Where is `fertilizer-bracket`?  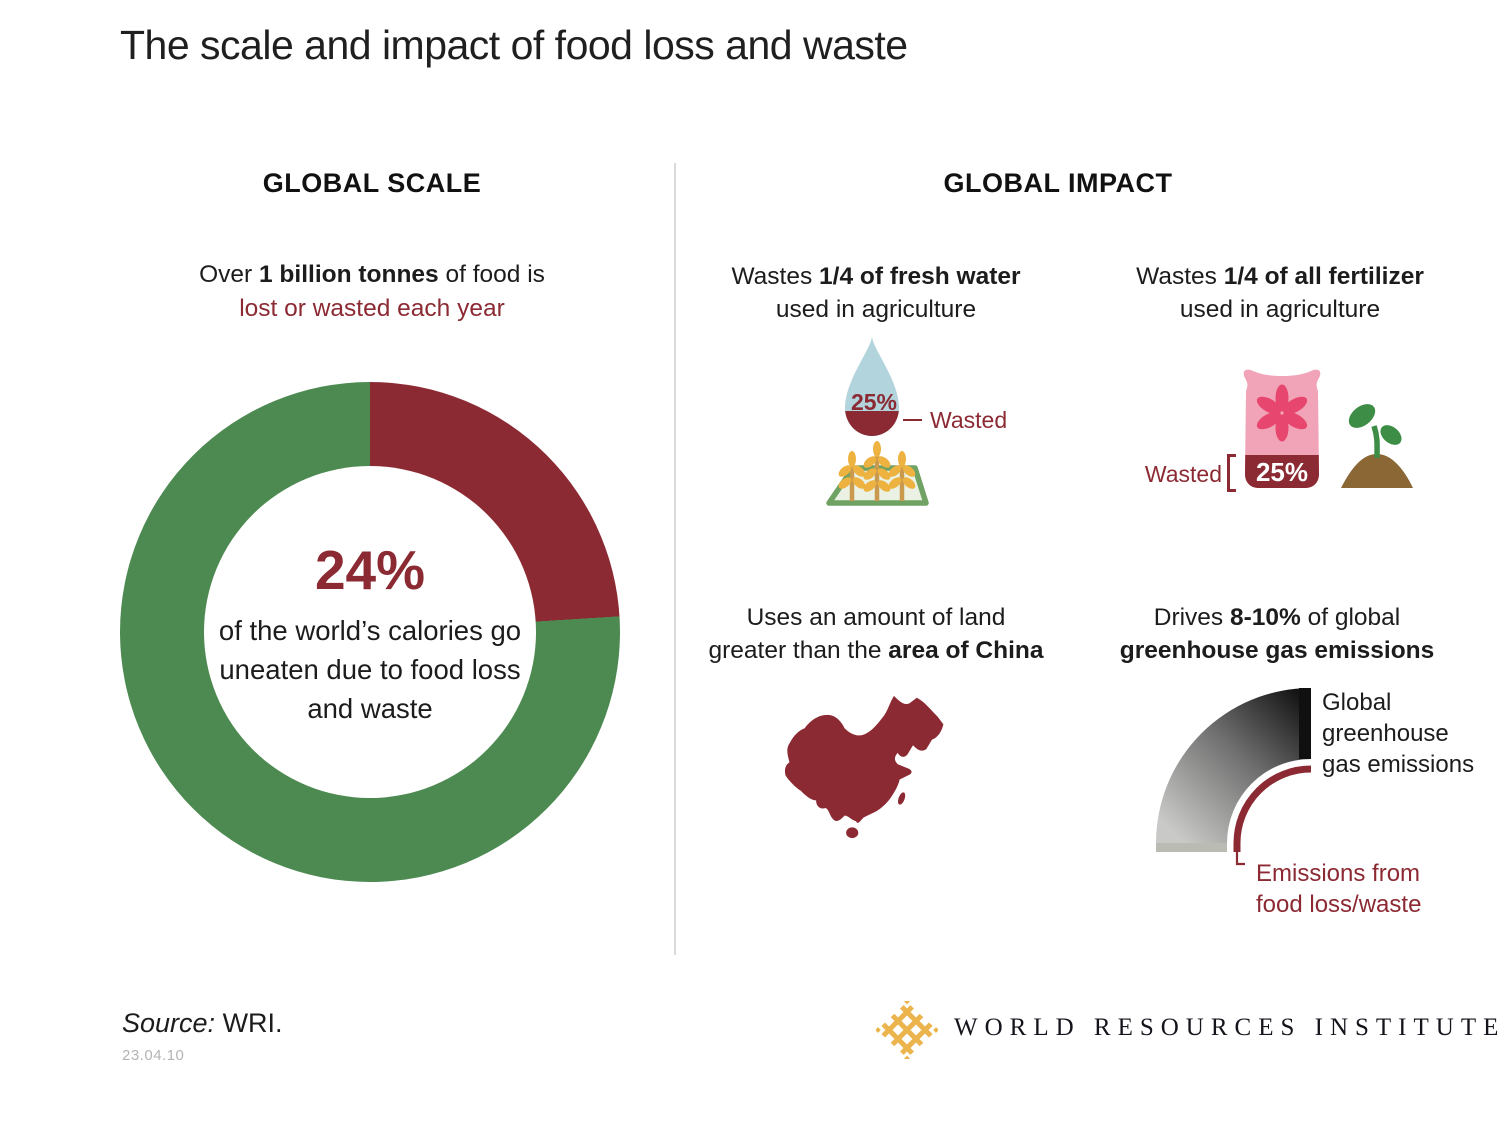 fertilizer-bracket is located at coordinates (1231, 473).